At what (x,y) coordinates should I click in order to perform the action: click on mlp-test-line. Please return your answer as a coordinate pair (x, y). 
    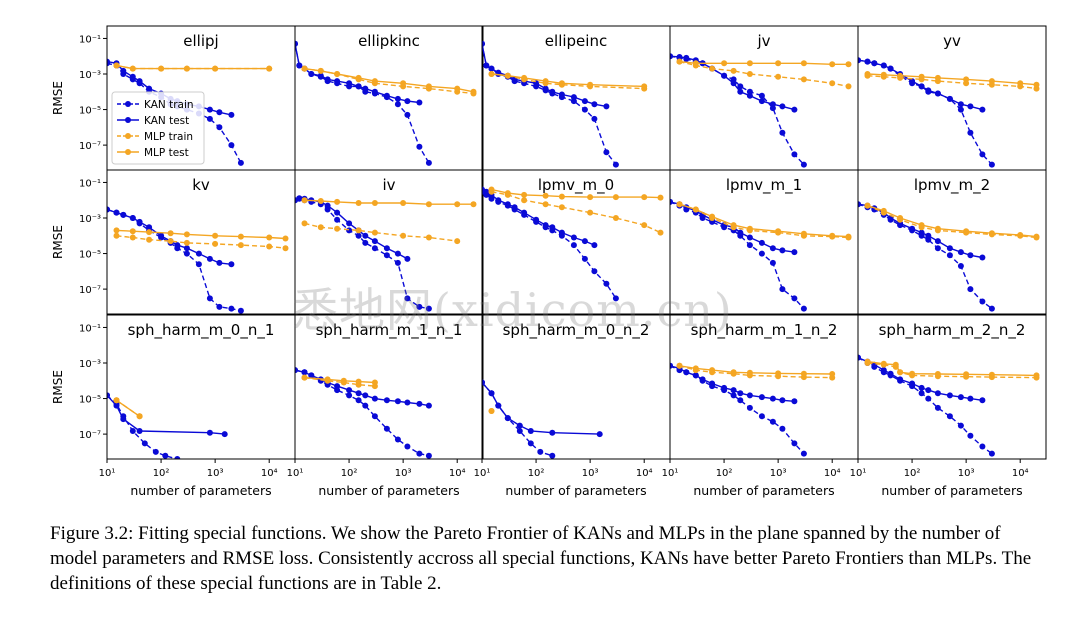
    Looking at the image, I should click on (201, 234).